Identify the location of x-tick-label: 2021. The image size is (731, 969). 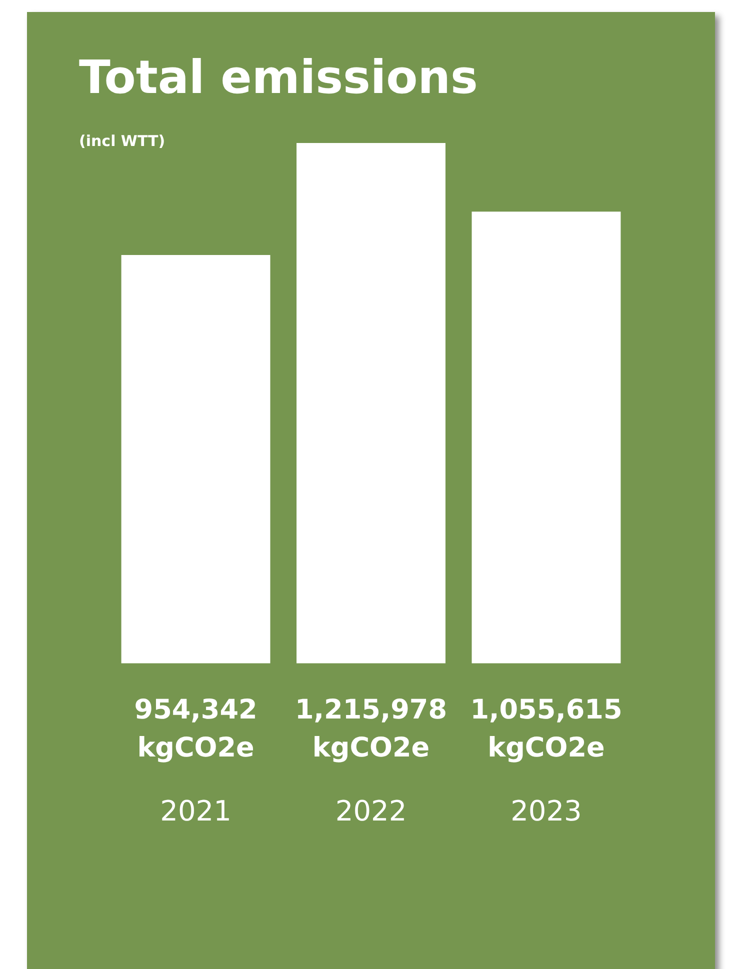
(196, 811).